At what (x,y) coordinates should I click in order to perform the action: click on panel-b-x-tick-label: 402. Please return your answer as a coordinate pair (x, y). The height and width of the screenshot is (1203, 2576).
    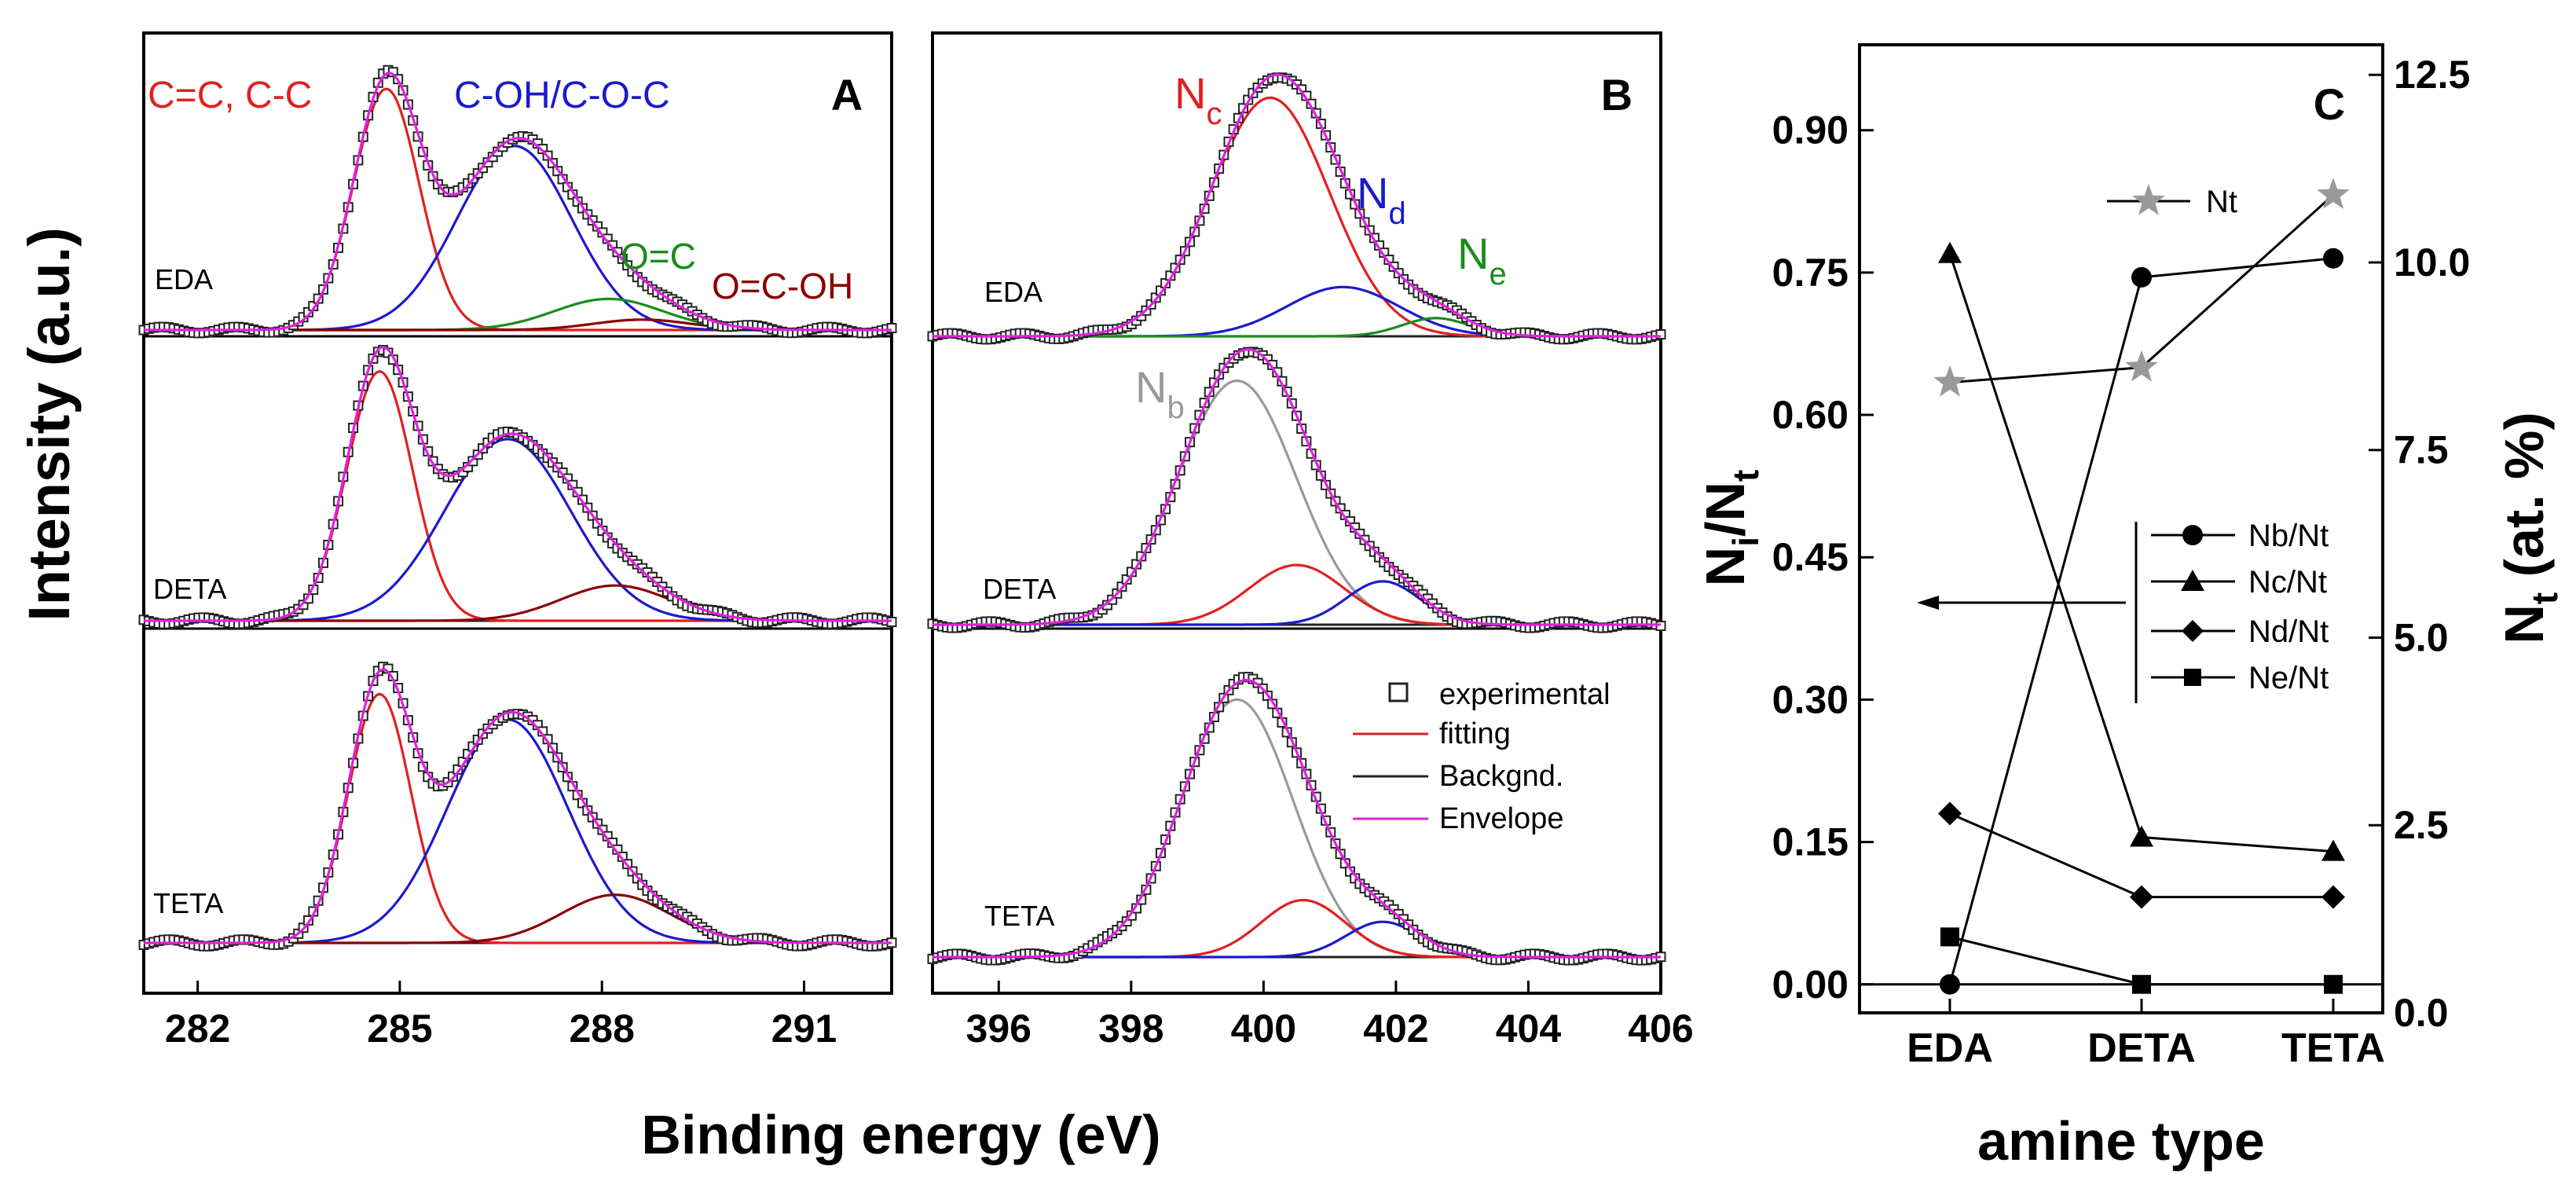
    Looking at the image, I should click on (1395, 1029).